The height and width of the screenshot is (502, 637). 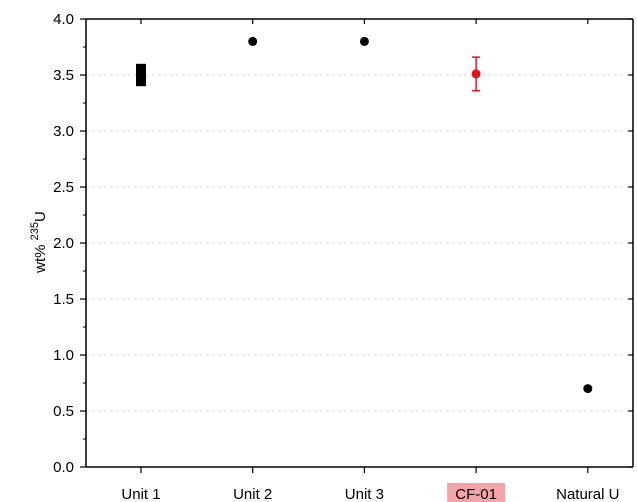 What do you see at coordinates (63, 19) in the screenshot?
I see `y-tick-label: 4.0` at bounding box center [63, 19].